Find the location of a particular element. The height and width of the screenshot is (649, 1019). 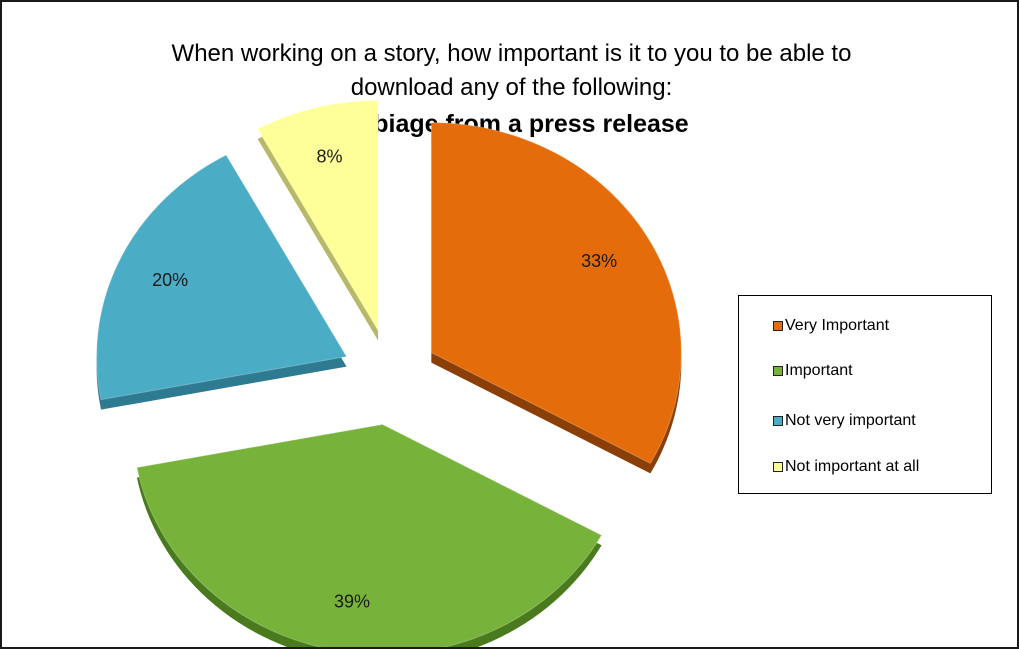

pie-slice-very-important is located at coordinates (556, 293).